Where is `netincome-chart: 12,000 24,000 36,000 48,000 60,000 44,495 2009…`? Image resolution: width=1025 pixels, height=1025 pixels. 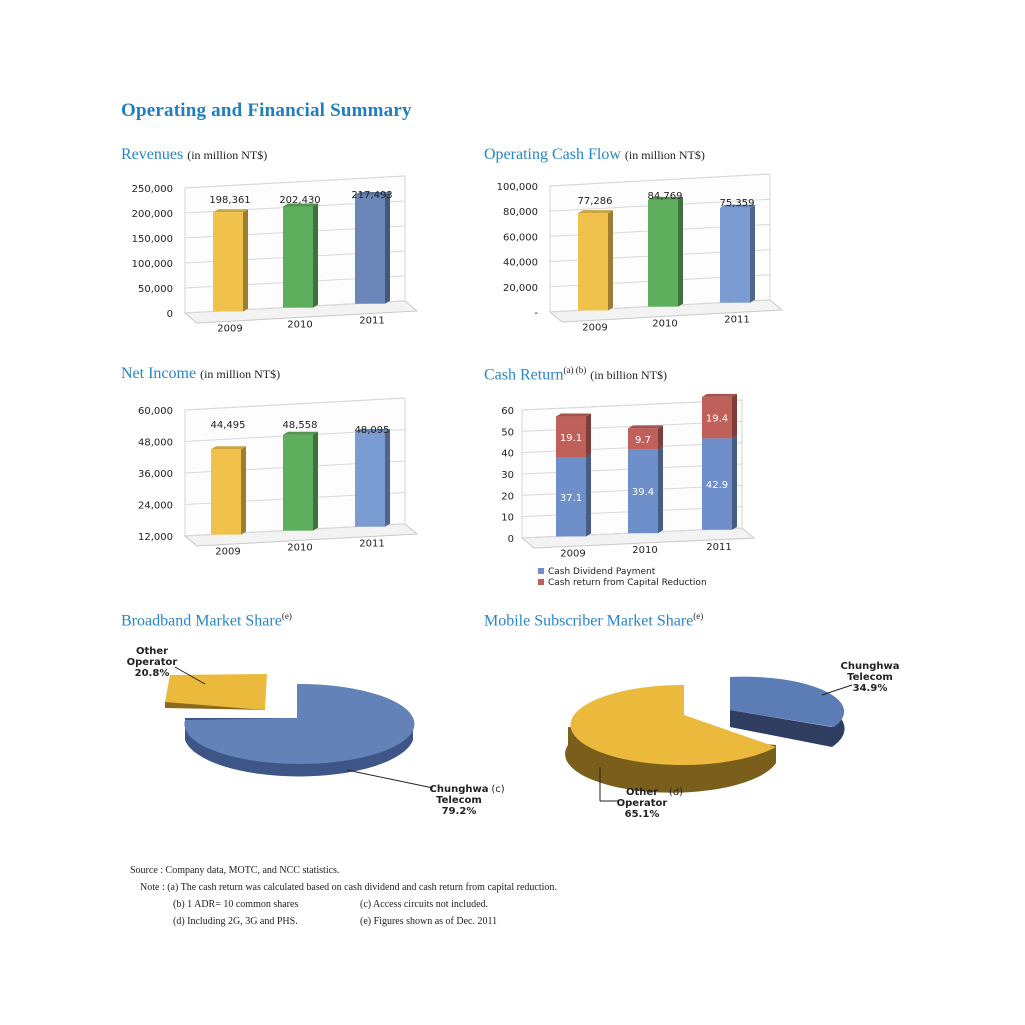
netincome-chart: 12,000 24,000 36,000 48,000 60,000 44,495 2009… is located at coordinates (267, 482).